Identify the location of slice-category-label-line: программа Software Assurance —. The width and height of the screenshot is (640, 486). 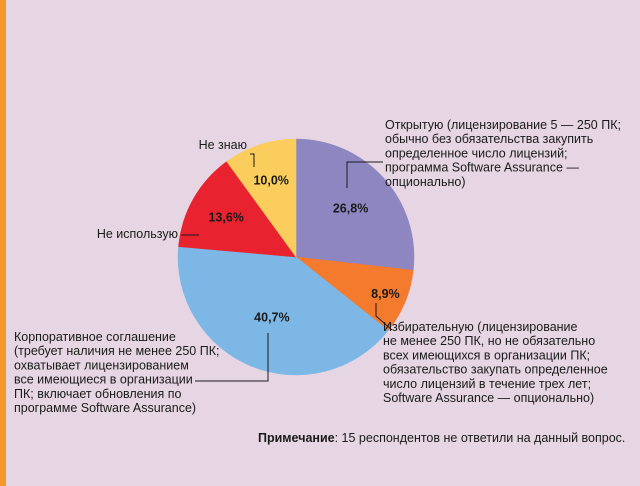
(482, 168).